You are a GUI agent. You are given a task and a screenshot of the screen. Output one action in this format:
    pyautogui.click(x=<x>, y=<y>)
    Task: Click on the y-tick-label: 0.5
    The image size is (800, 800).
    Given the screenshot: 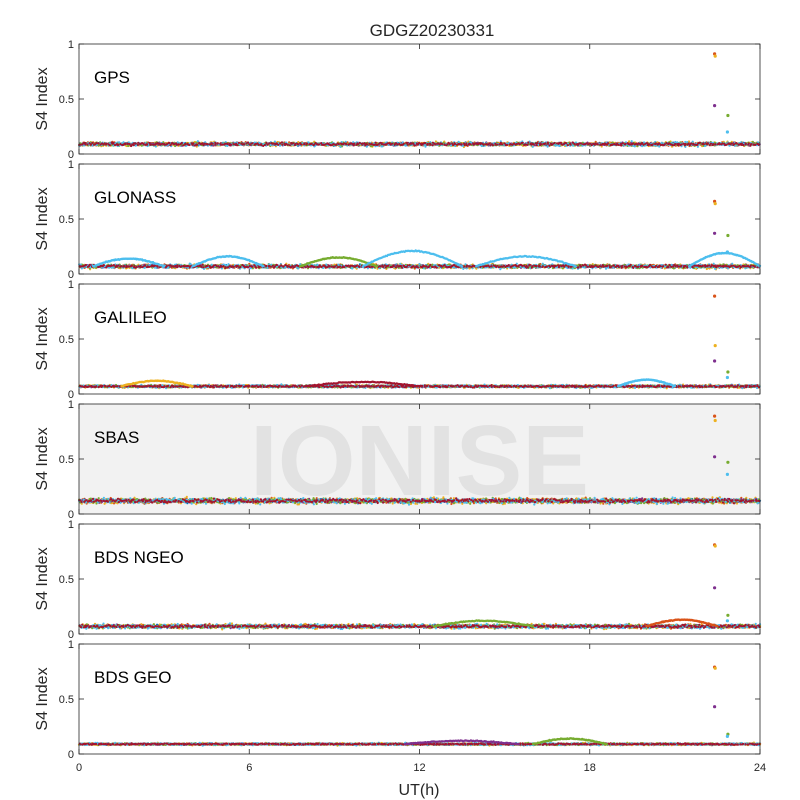 What is the action you would take?
    pyautogui.click(x=66, y=100)
    